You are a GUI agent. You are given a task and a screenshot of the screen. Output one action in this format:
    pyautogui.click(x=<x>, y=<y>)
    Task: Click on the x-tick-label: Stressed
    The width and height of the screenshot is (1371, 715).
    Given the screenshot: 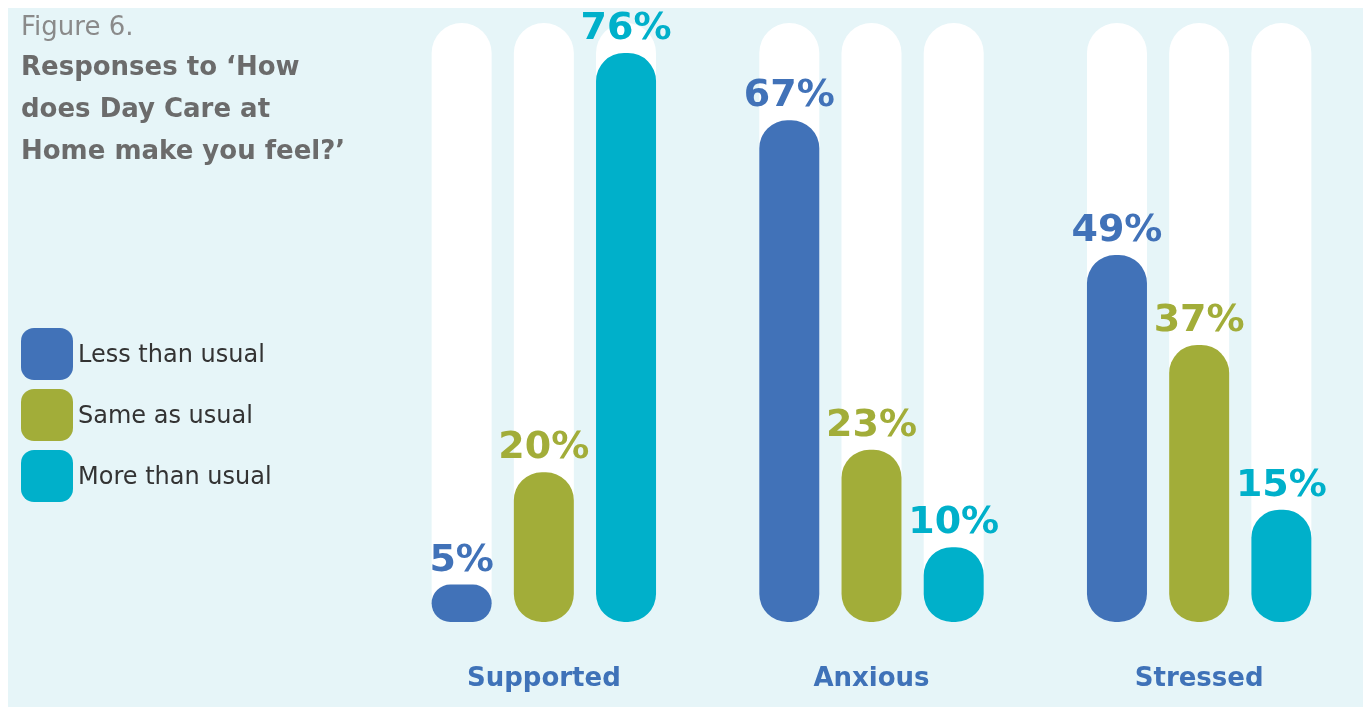 What is the action you would take?
    pyautogui.click(x=1199, y=677)
    